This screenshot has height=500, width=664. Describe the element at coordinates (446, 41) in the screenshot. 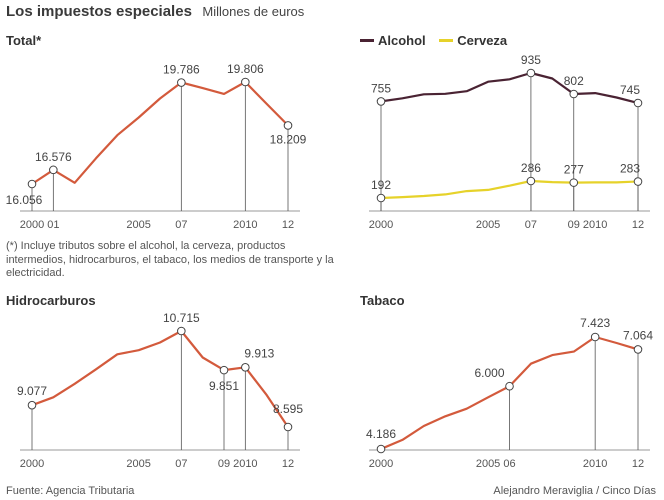

I see `legend-swatch-cerveza` at that location.